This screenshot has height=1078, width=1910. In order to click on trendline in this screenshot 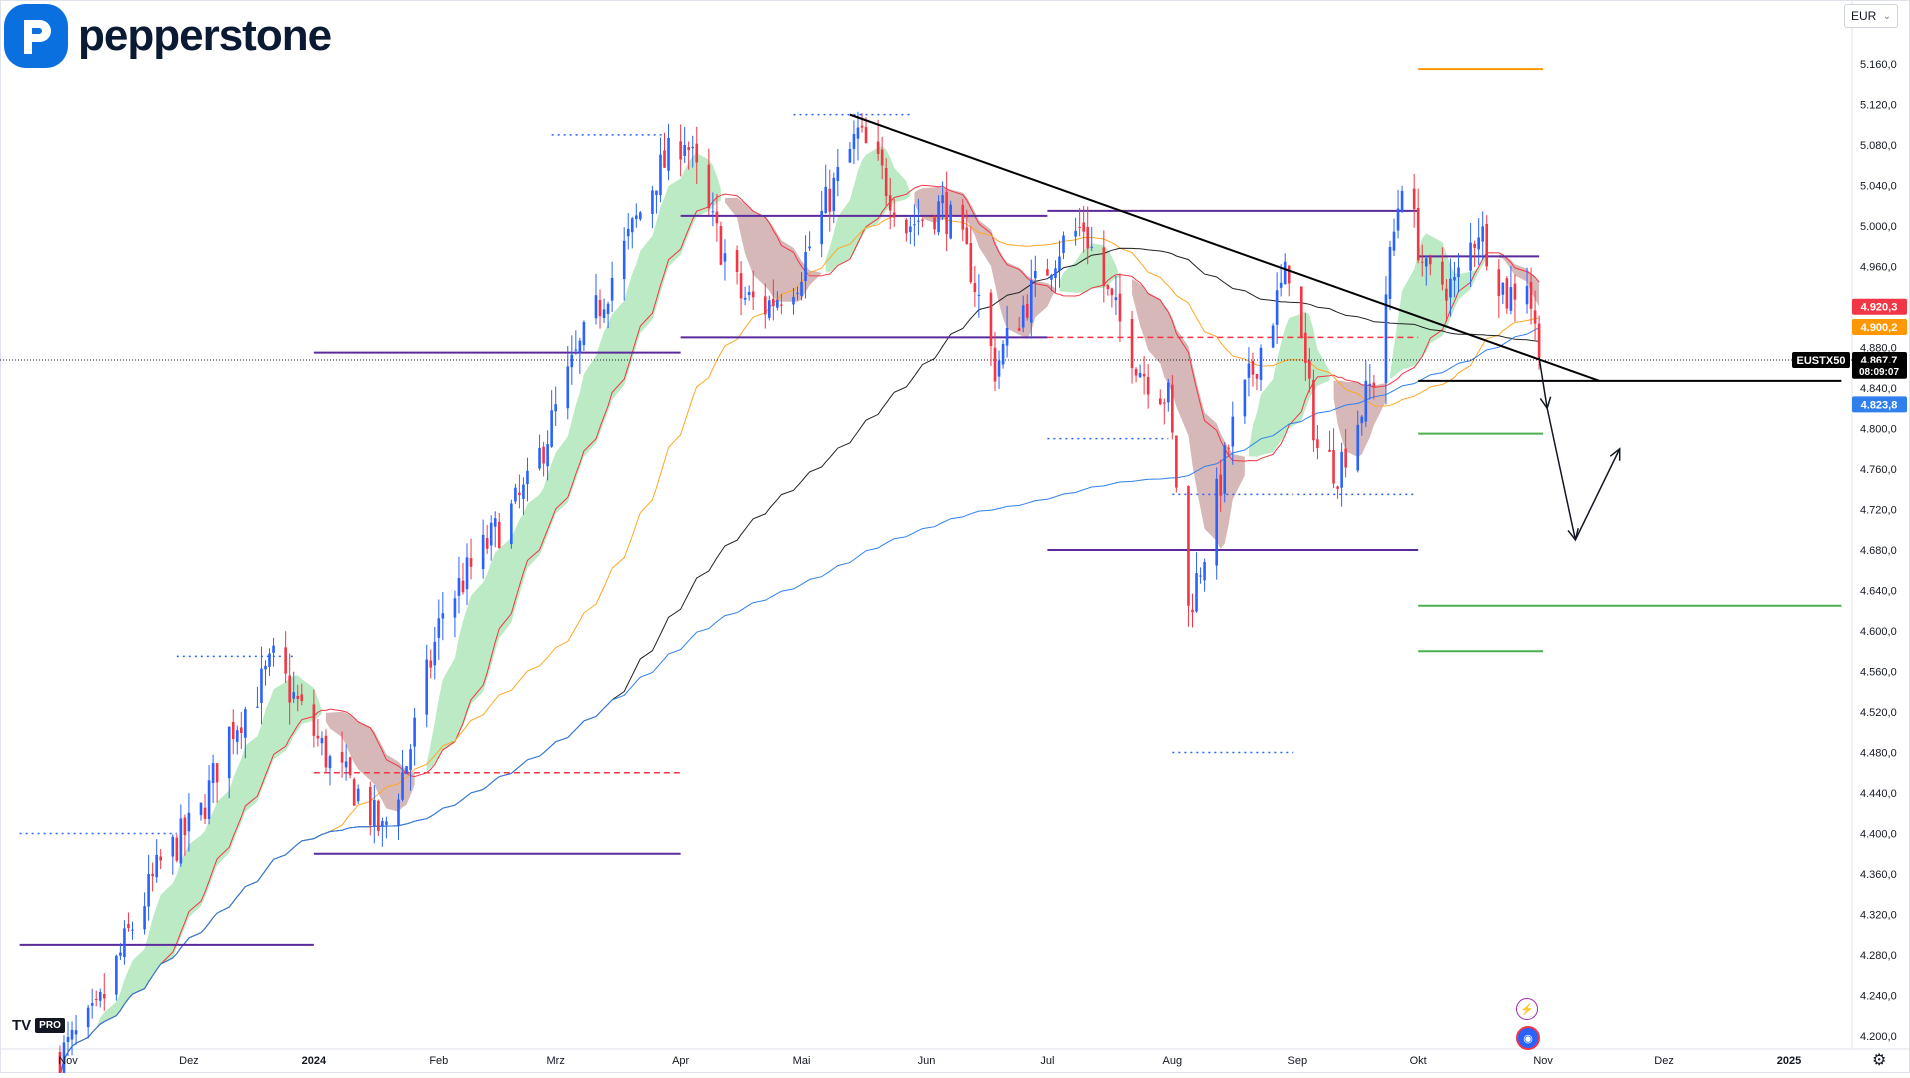, I will do `click(1224, 247)`.